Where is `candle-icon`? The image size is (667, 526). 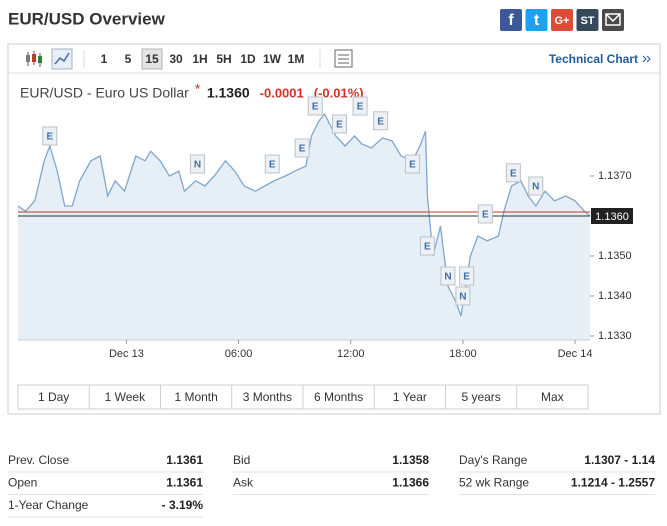
candle-icon is located at coordinates (34, 59).